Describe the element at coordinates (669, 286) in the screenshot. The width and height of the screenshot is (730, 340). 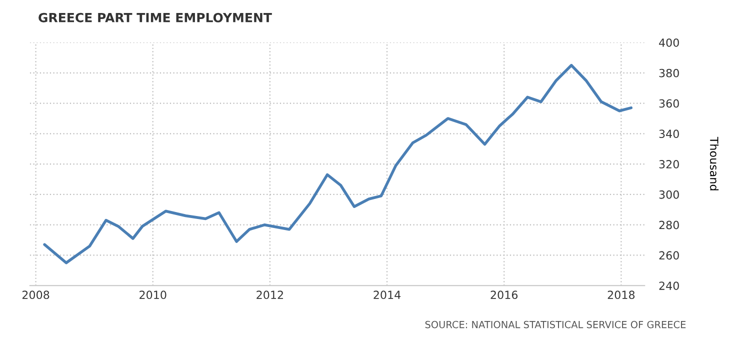
I see `y2-tick-label: 240` at that location.